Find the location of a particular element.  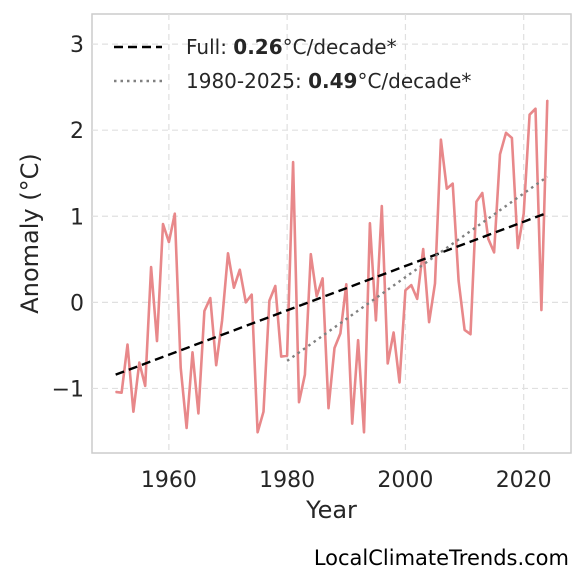

legend-entry: Full: 0.26°C/decade* is located at coordinates (291, 47).